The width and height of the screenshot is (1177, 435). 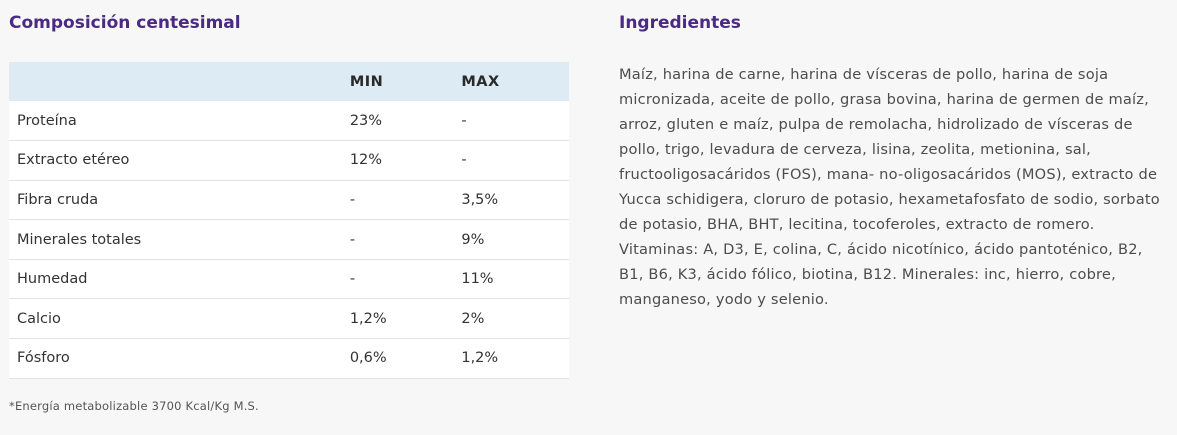 I want to click on nutrient-max: 3,5%, so click(x=480, y=199).